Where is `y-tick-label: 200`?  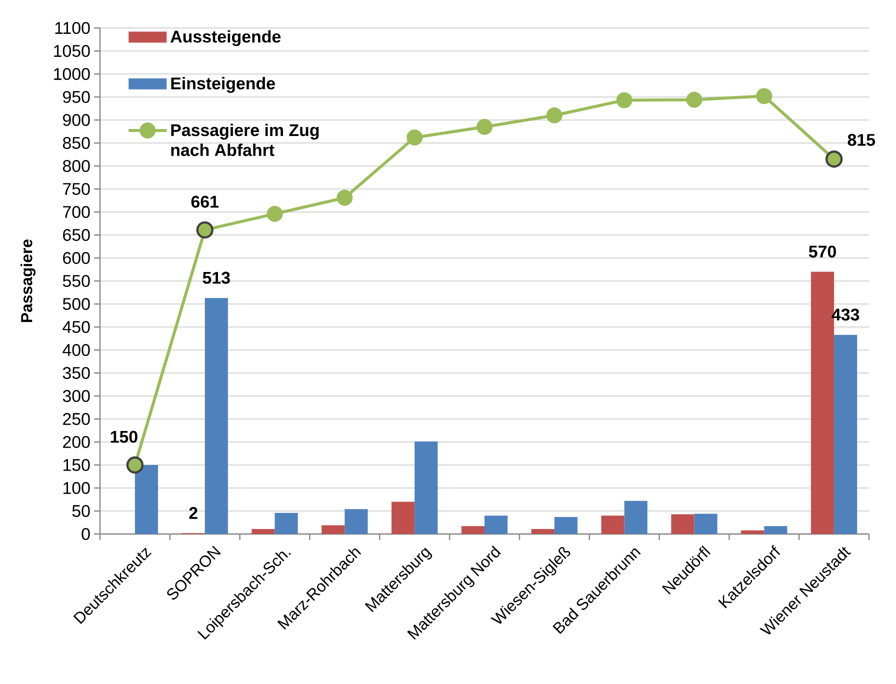
y-tick-label: 200 is located at coordinates (76, 442).